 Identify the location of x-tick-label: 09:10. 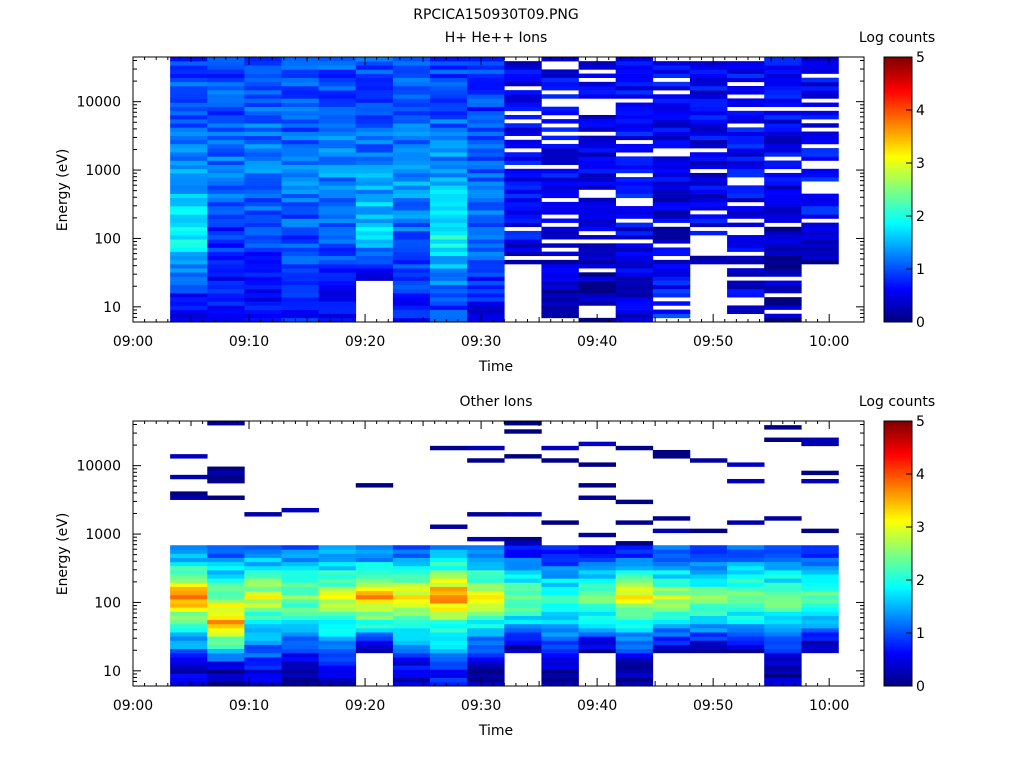
(249, 342).